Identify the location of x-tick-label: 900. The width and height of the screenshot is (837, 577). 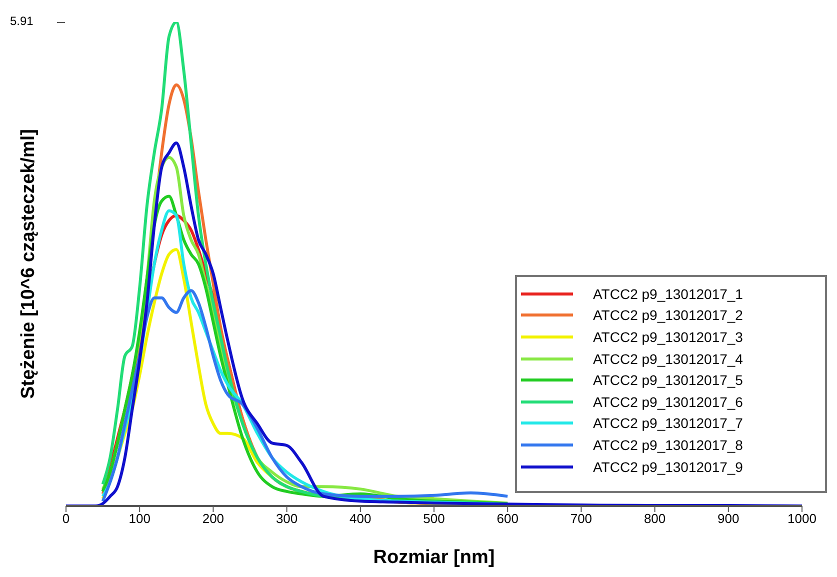
(729, 518).